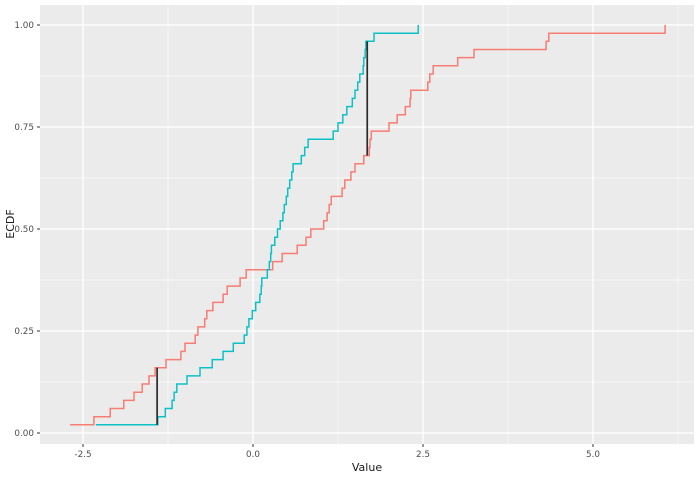  I want to click on x-tick-label: -2.5, so click(82, 455).